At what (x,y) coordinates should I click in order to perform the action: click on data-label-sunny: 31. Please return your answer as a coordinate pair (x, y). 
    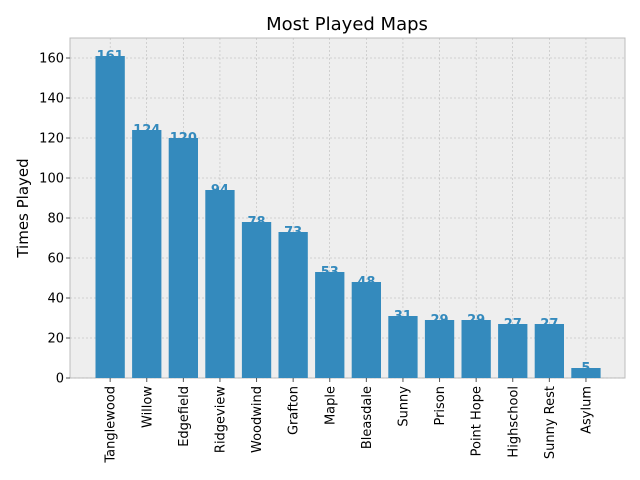
    Looking at the image, I should click on (403, 316).